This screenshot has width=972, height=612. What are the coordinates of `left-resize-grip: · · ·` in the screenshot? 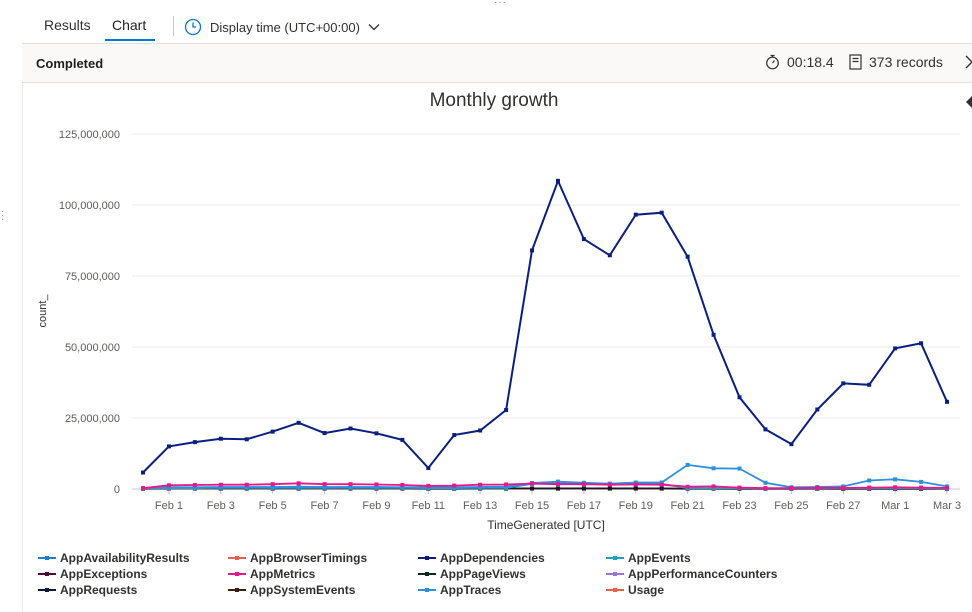 It's located at (3, 215).